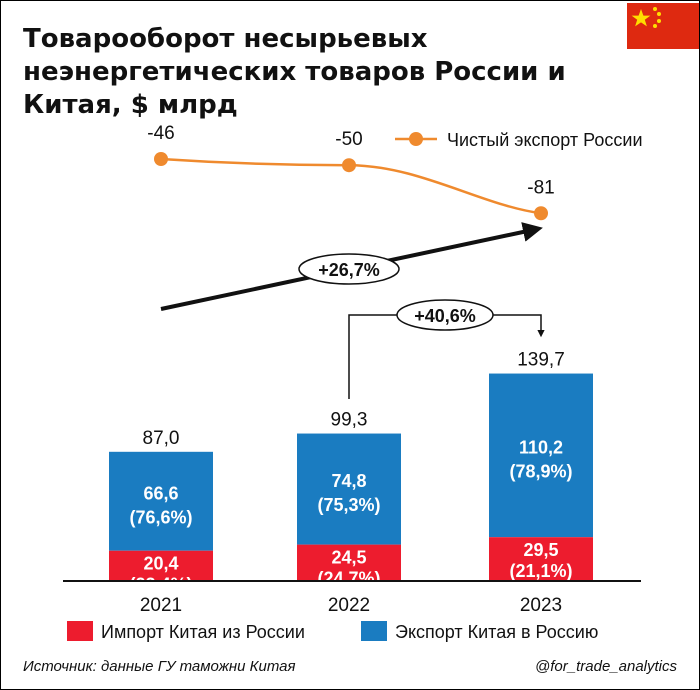 The image size is (700, 690). Describe the element at coordinates (348, 139) in the screenshot. I see `net-export-value: -50` at that location.